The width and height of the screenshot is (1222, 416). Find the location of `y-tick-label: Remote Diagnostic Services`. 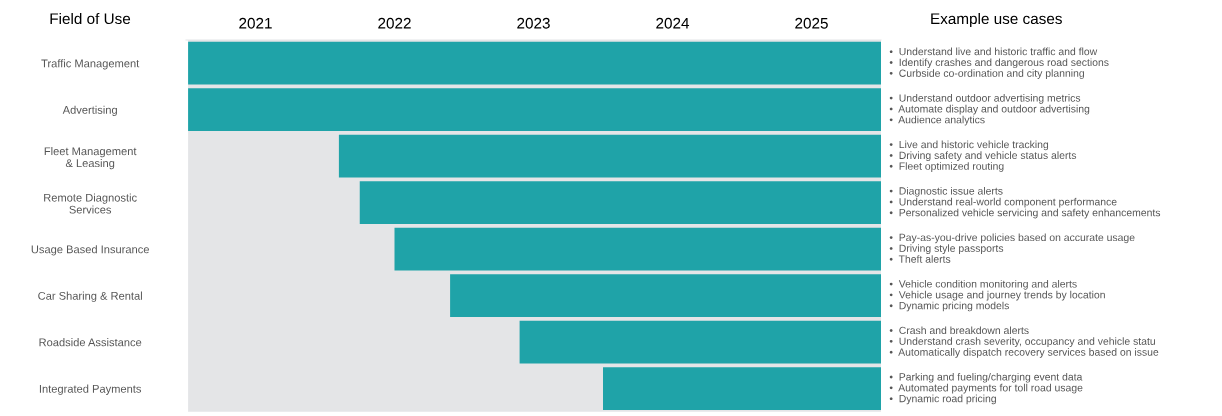

y-tick-label: Remote Diagnostic Services is located at coordinates (90, 203).